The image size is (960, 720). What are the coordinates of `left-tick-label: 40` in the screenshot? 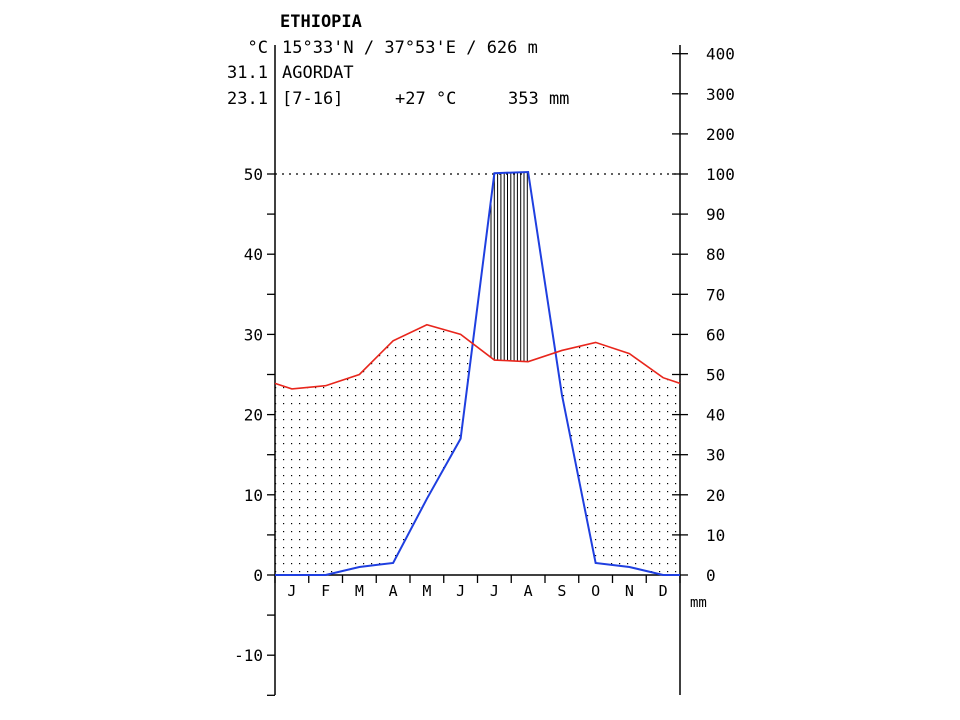 It's located at (253, 254).